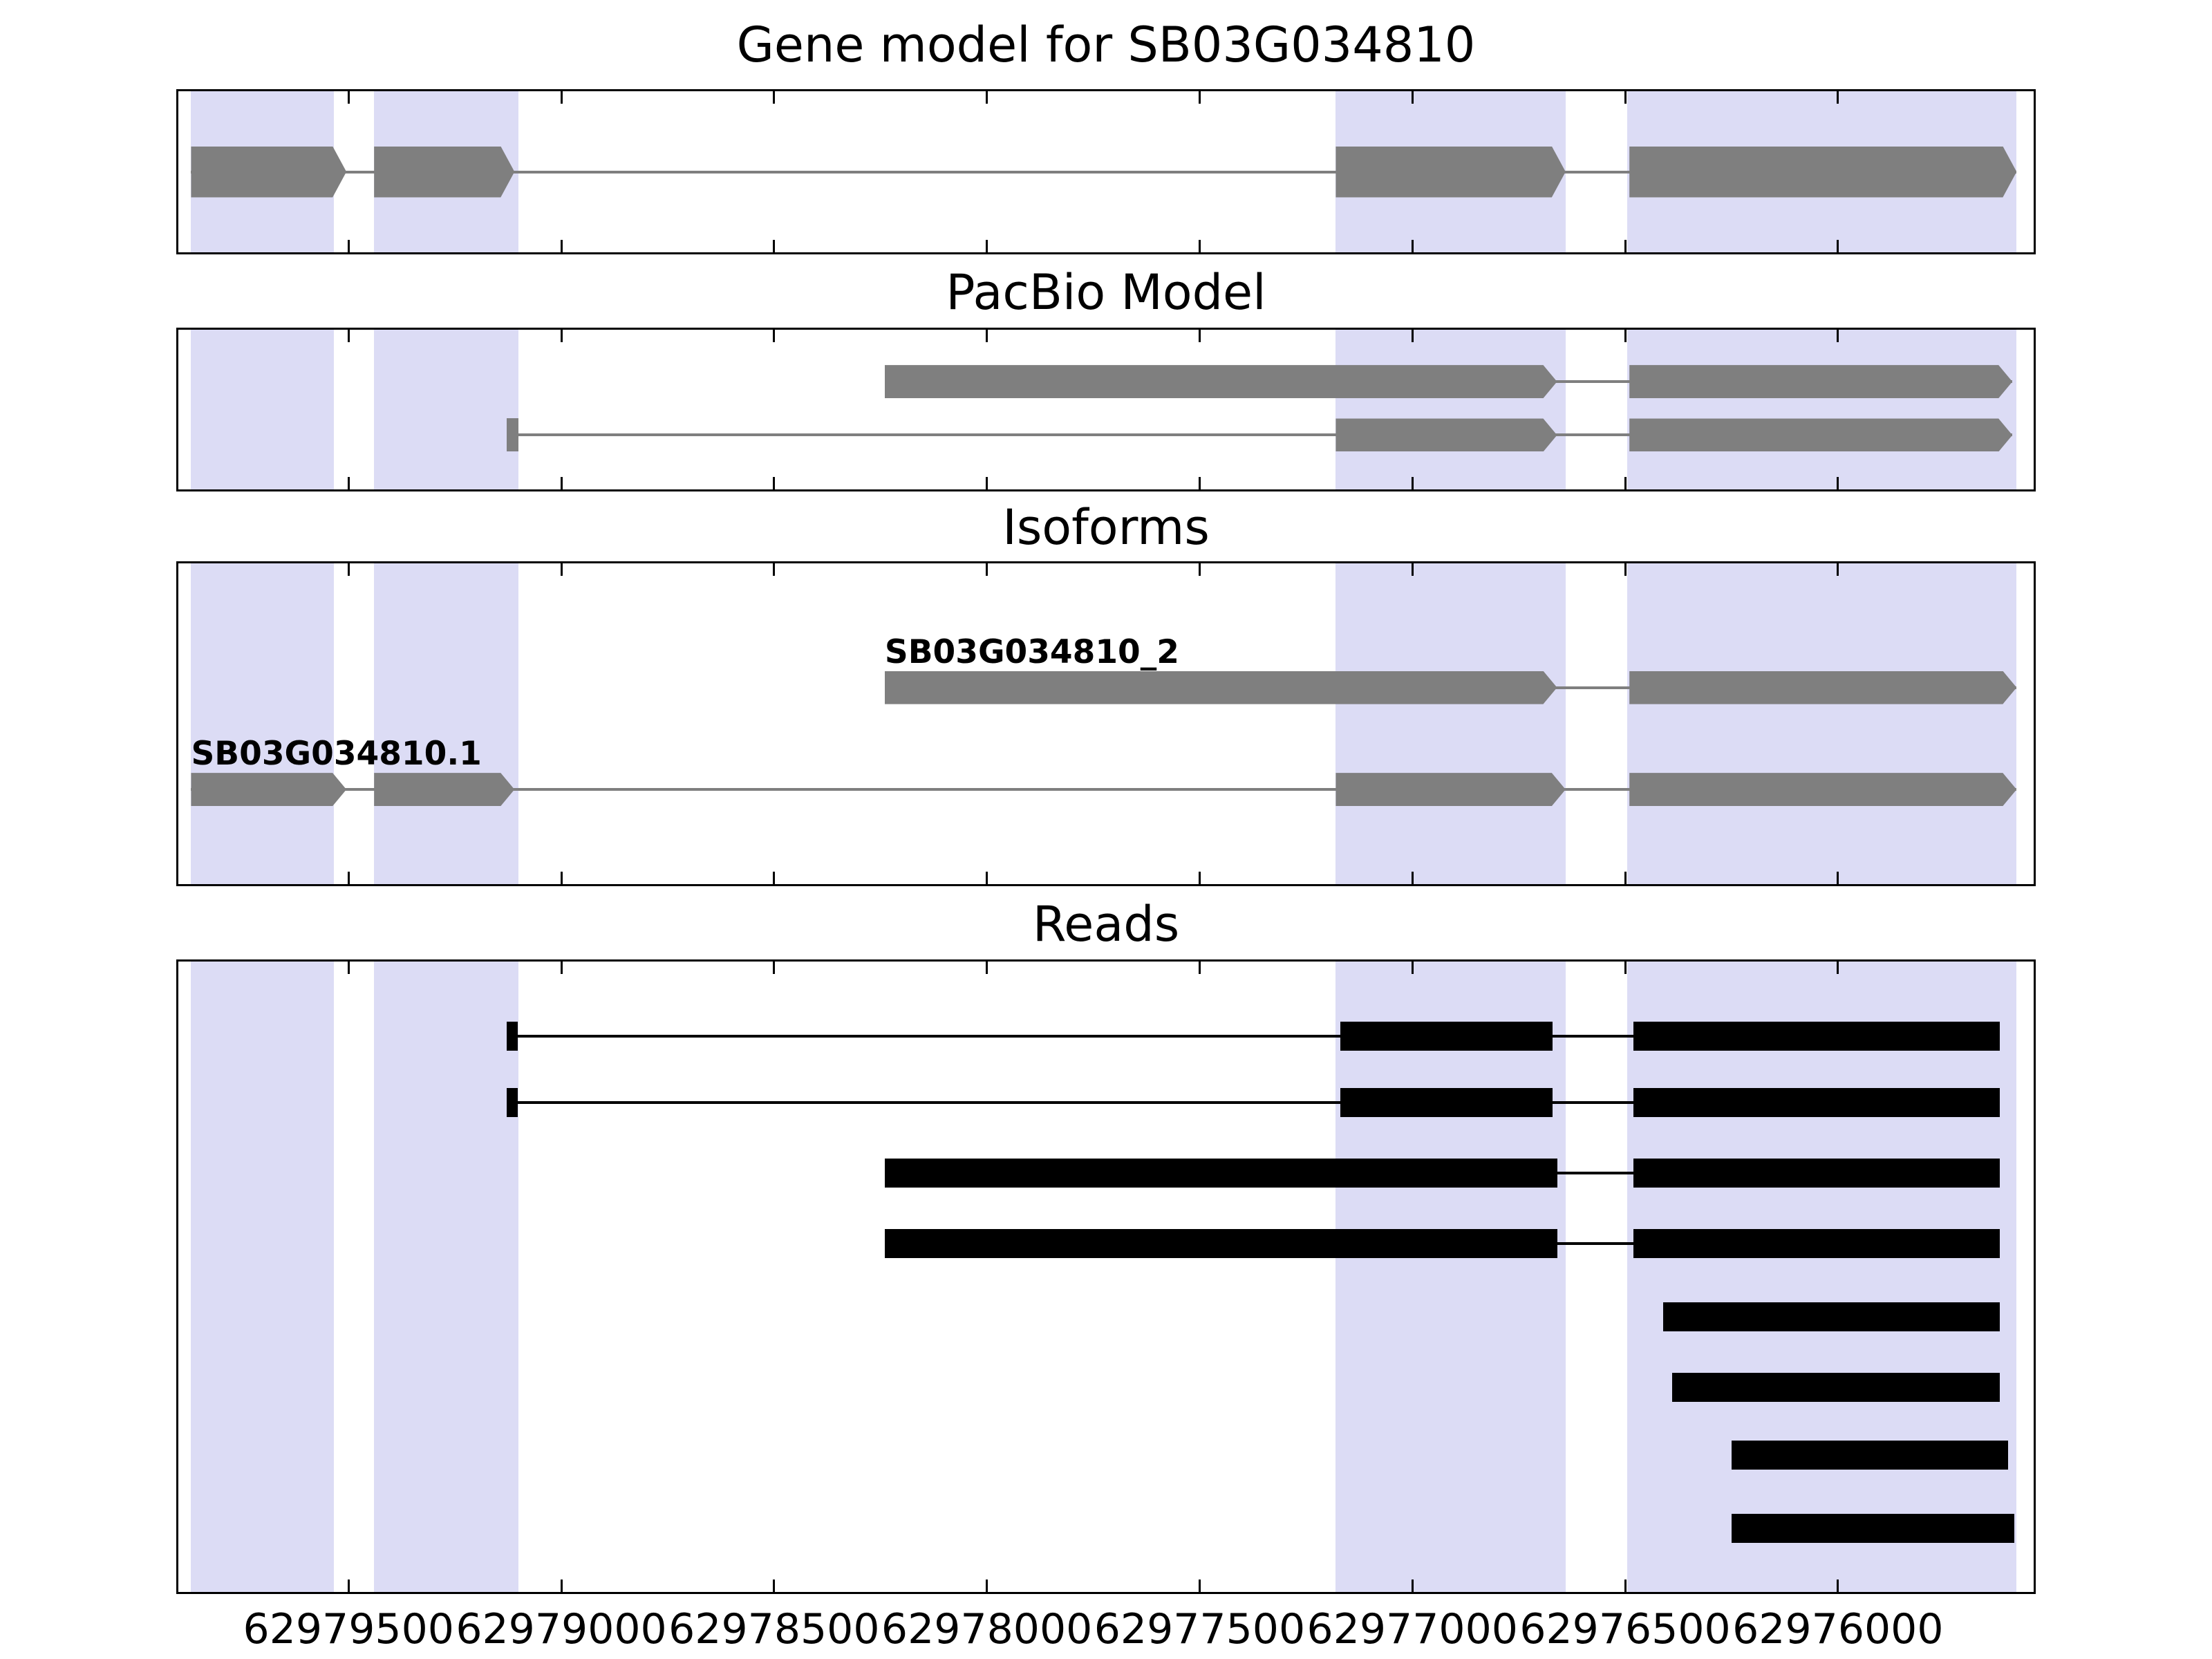  What do you see at coordinates (1106, 292) in the screenshot?
I see `pacbio-panel-title: PacBio Model` at bounding box center [1106, 292].